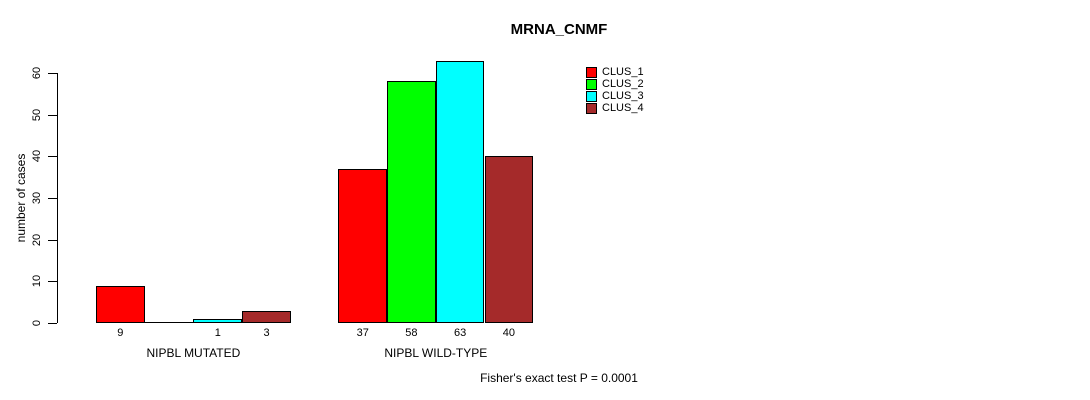 This screenshot has width=1090, height=400. Describe the element at coordinates (411, 202) in the screenshot. I see `bar-clus_2-wild-type` at that location.